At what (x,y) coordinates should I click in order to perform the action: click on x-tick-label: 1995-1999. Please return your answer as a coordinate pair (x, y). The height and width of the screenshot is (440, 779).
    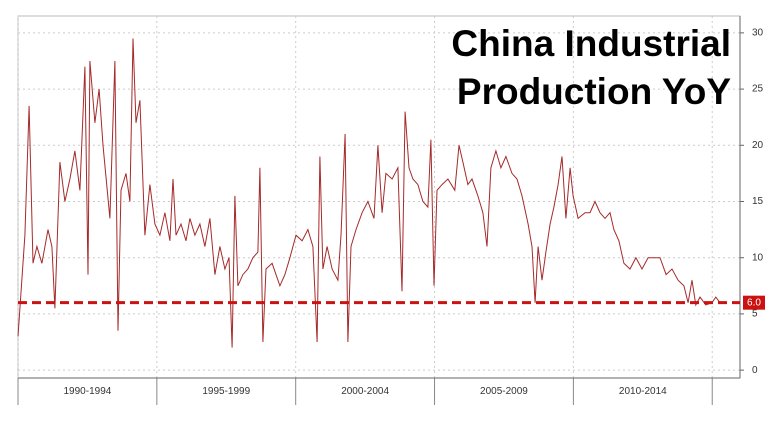
    Looking at the image, I should click on (226, 391).